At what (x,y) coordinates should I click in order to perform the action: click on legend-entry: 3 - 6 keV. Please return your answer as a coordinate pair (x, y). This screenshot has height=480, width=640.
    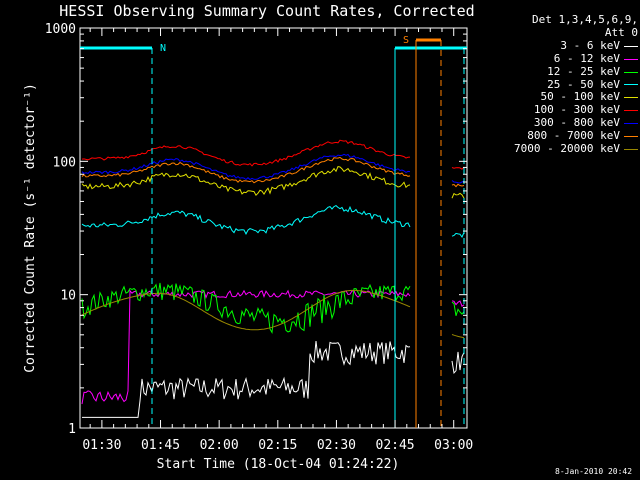
    Looking at the image, I should click on (563, 45).